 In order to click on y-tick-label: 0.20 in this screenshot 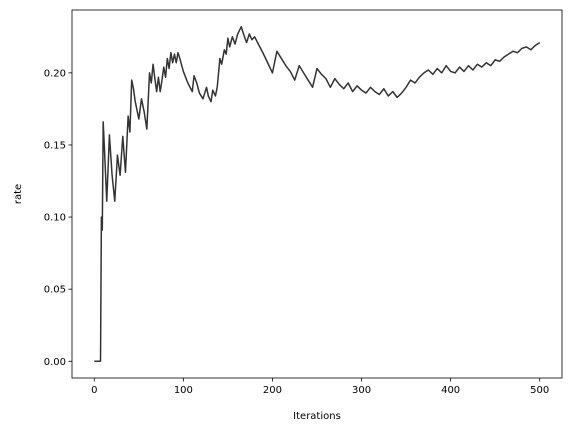, I will do `click(55, 73)`.